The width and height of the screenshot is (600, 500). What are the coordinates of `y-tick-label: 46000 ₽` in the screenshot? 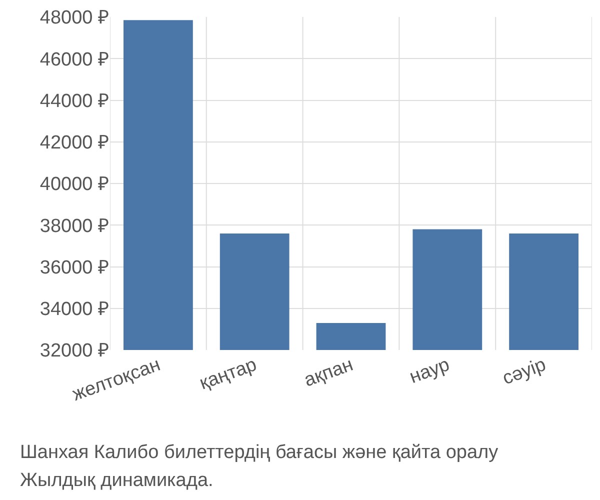 It's located at (74, 59).